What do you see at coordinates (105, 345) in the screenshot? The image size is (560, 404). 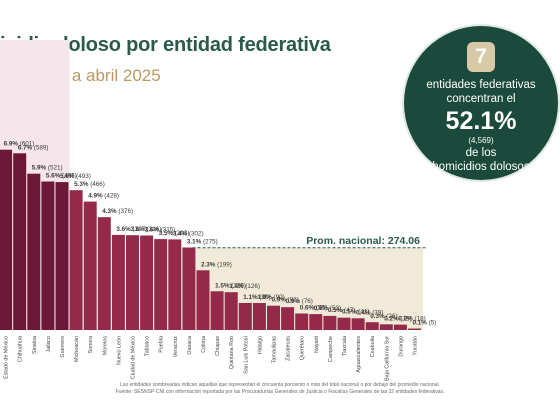 I see `category-label-8: Morelos` at bounding box center [105, 345].